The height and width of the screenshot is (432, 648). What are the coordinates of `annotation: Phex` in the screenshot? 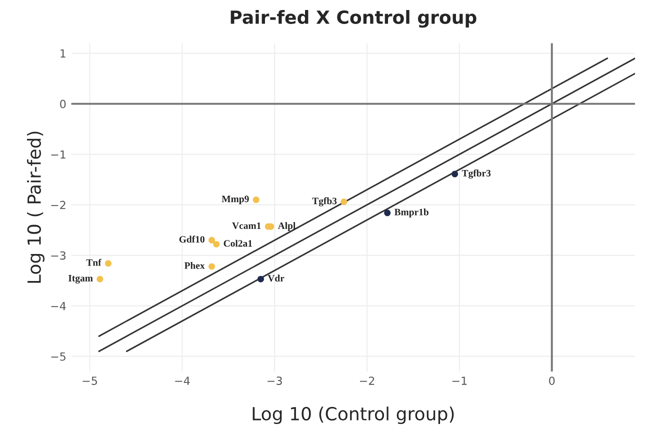 It's located at (194, 265).